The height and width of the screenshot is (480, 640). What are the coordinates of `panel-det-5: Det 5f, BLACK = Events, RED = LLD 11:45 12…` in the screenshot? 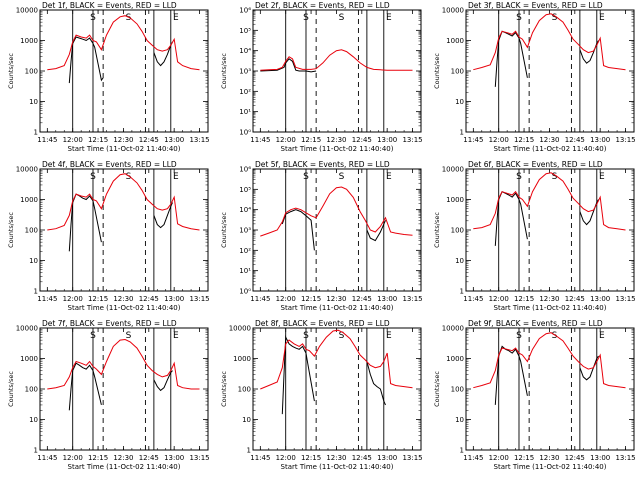 It's located at (321, 236).